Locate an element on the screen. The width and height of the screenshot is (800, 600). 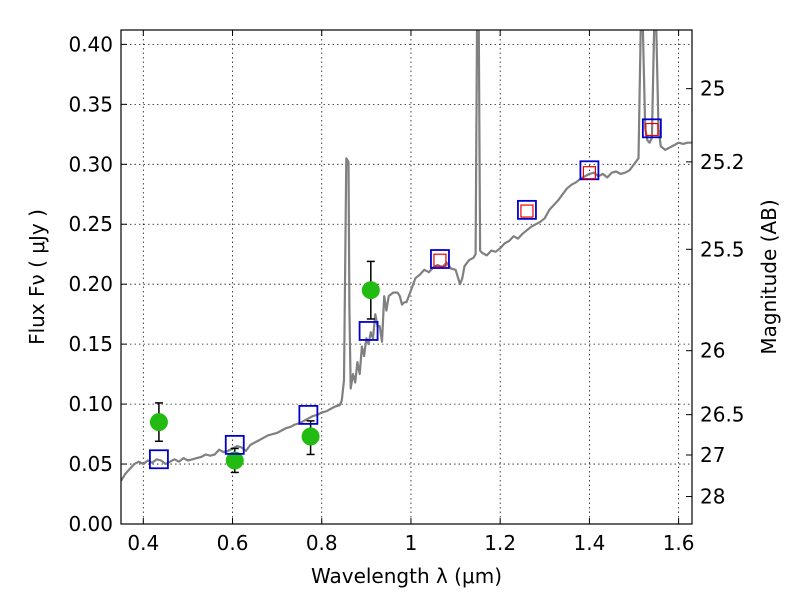
y-tick-label: 0.40 is located at coordinates (90, 44).